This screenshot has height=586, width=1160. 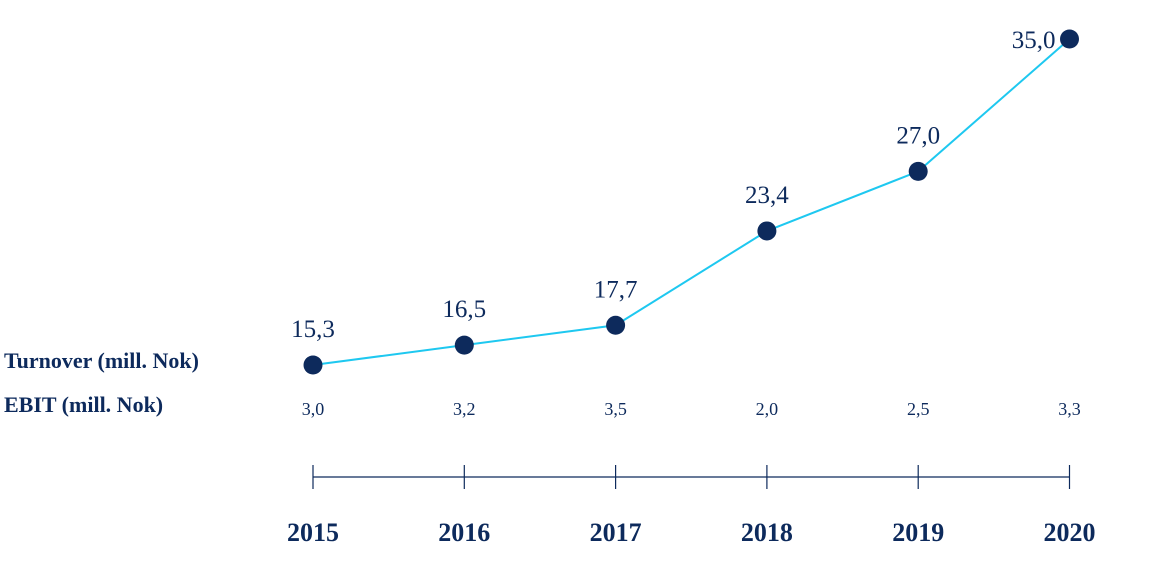 What do you see at coordinates (313, 329) in the screenshot?
I see `turnover-value-2015: 15,3` at bounding box center [313, 329].